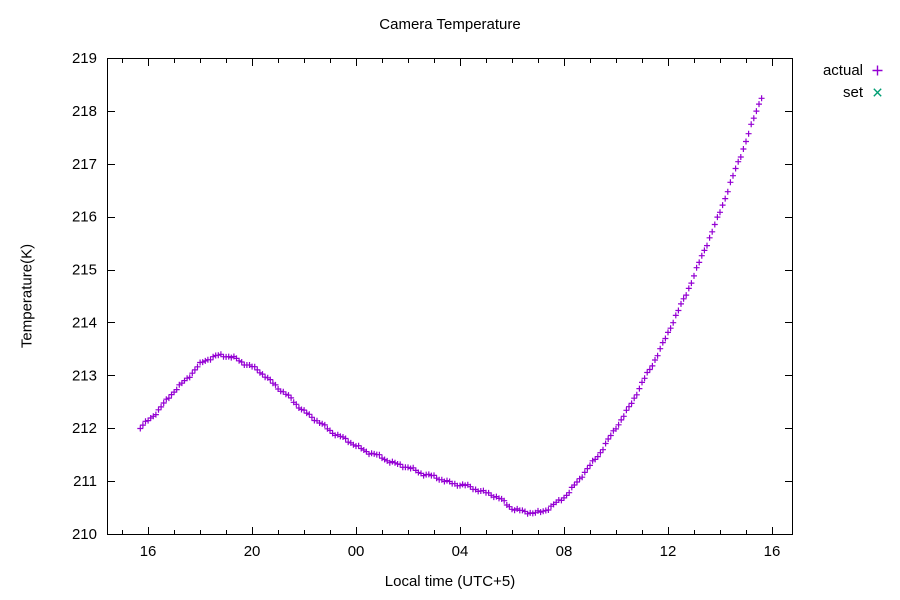 The width and height of the screenshot is (900, 600). I want to click on x-tick-label: 12, so click(668, 551).